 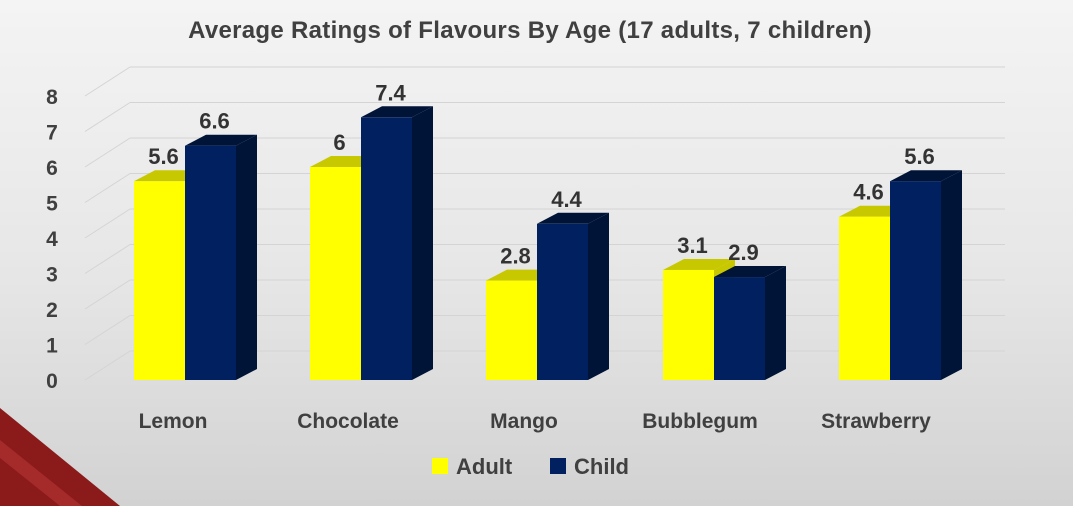 I want to click on legend-item: Child, so click(x=589, y=466).